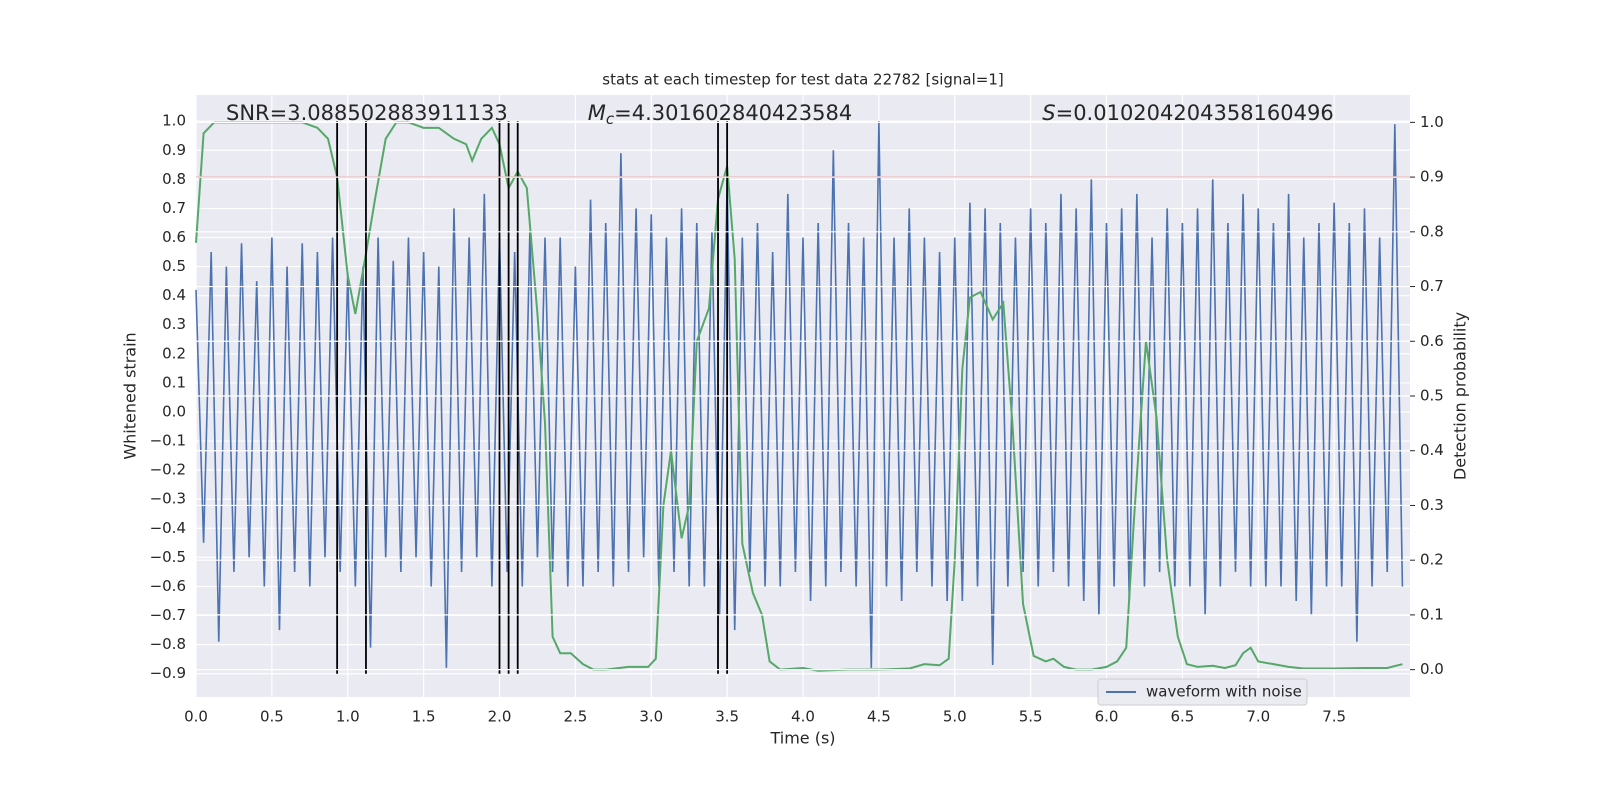 This screenshot has width=1600, height=800. Describe the element at coordinates (174, 411) in the screenshot. I see `y-tick-label: 0.0` at that location.